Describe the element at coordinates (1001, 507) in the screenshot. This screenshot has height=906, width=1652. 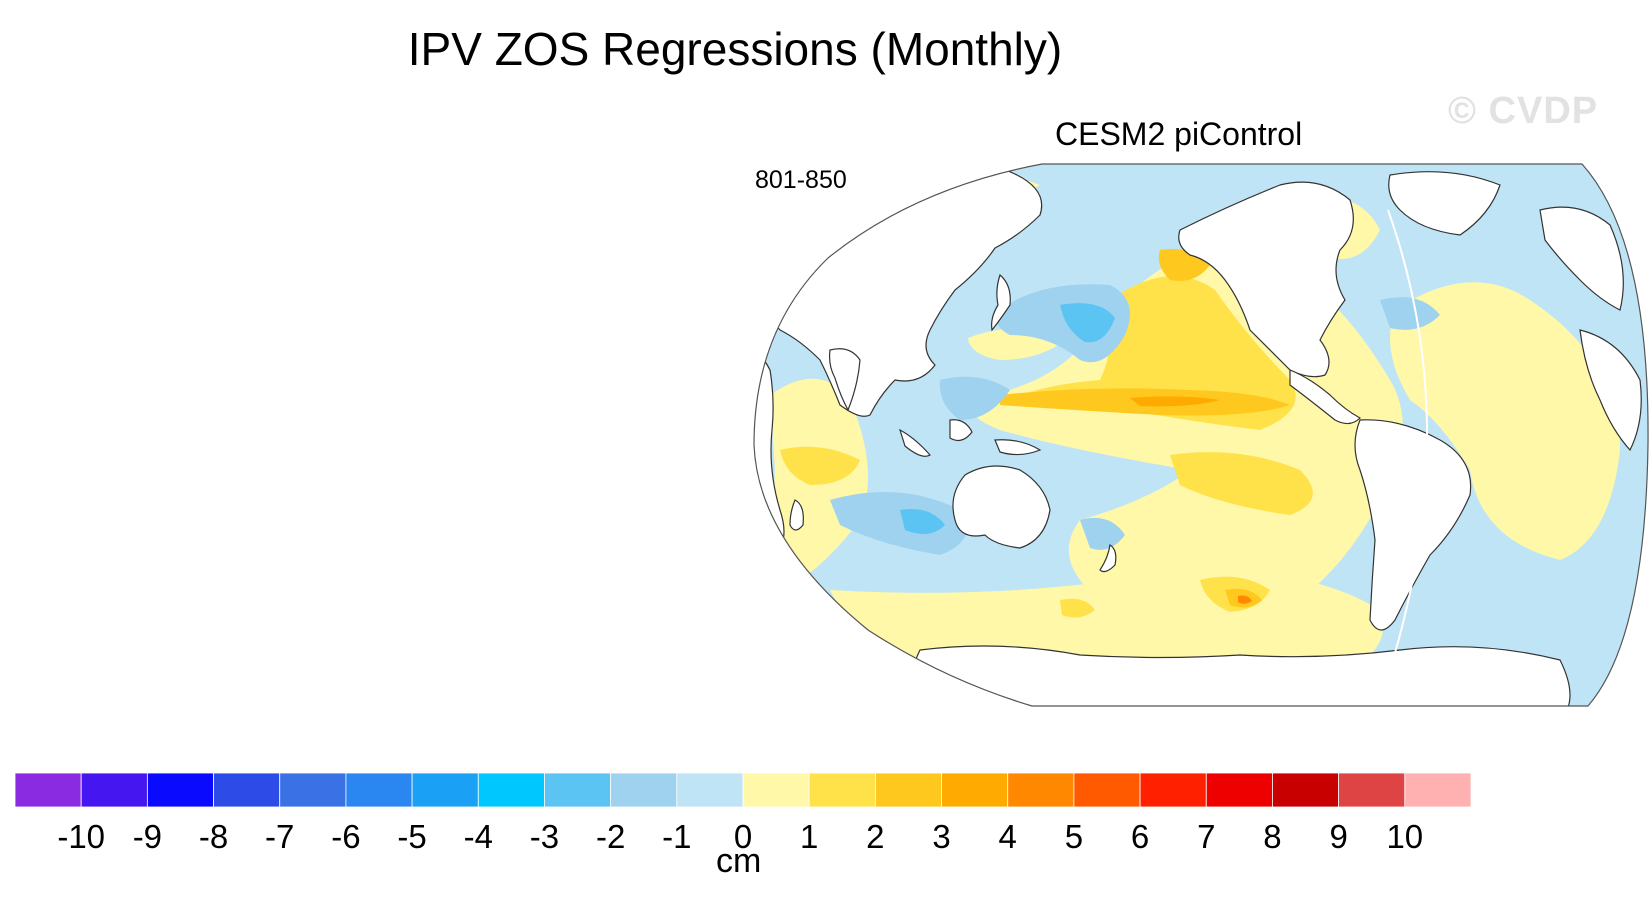
I see `land-australia` at that location.